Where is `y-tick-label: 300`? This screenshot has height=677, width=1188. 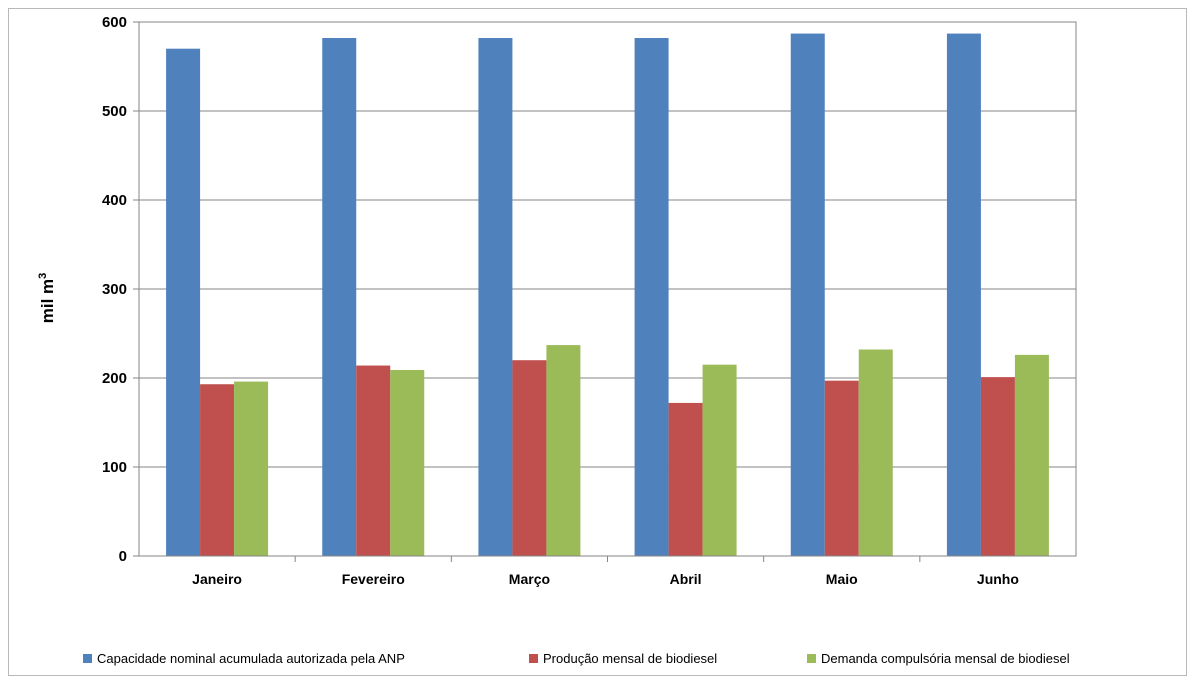 y-tick-label: 300 is located at coordinates (114, 289).